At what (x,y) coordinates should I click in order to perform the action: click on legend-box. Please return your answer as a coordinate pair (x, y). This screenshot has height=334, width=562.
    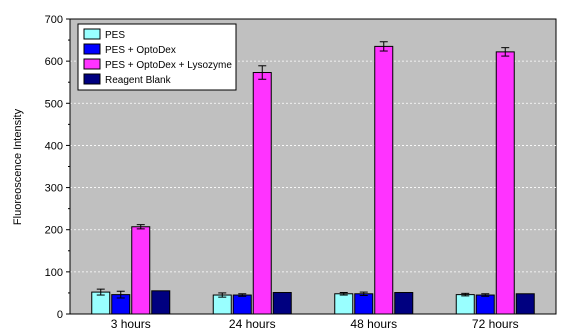
    Looking at the image, I should click on (157, 57).